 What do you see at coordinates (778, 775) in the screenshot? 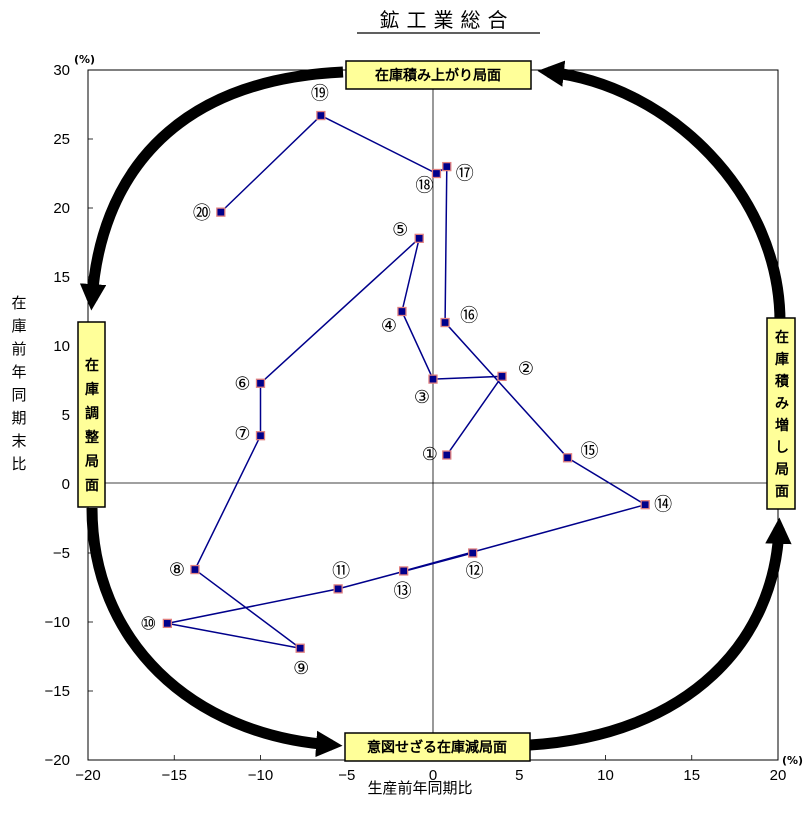
I see `x-tick-label: 20` at bounding box center [778, 775].